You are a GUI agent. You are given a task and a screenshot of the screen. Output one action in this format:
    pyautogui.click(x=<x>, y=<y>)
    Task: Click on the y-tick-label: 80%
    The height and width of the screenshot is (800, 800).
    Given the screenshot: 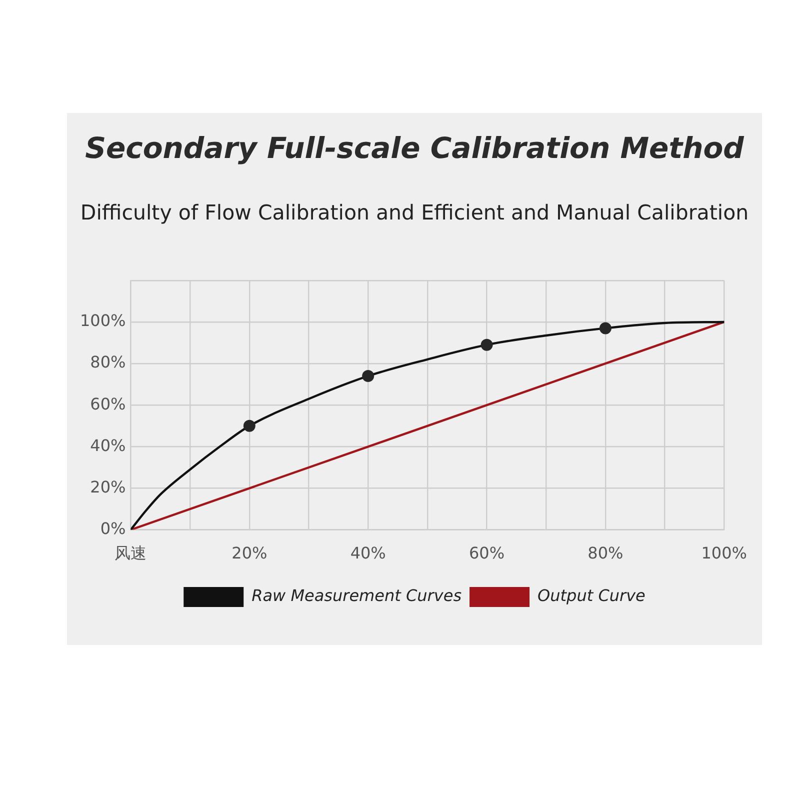 What is the action you would take?
    pyautogui.click(x=108, y=362)
    